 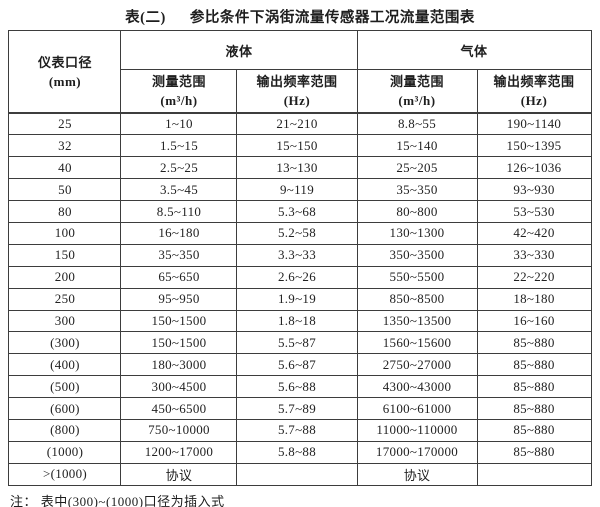 What do you see at coordinates (179, 452) in the screenshot?
I see `table-cell-liquid_range: 1200~17000` at bounding box center [179, 452].